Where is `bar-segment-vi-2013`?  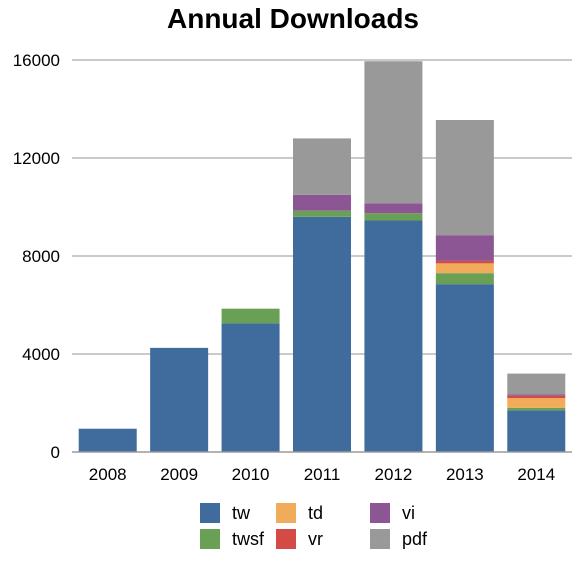 bar-segment-vi-2013 is located at coordinates (464, 248).